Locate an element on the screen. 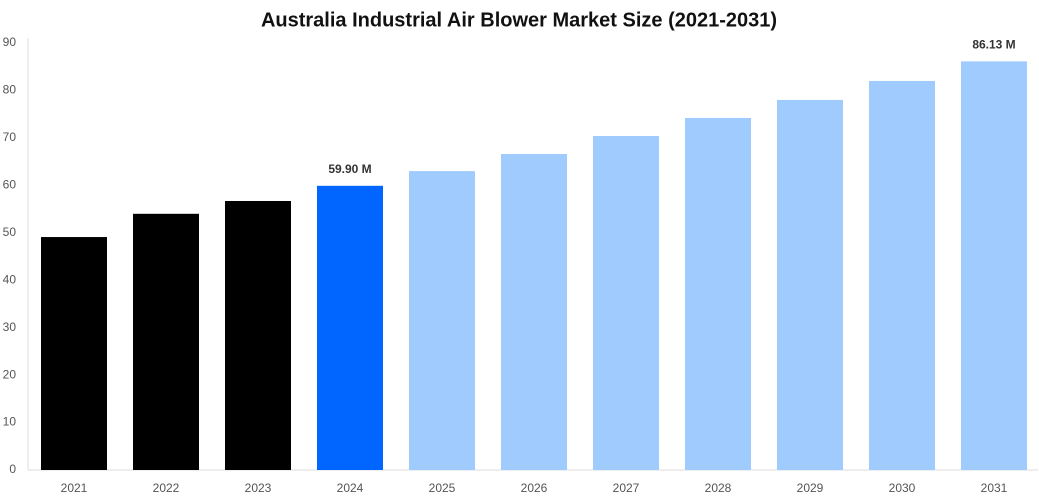 This screenshot has width=1039, height=500. x-tick-label: 2023 is located at coordinates (258, 488).